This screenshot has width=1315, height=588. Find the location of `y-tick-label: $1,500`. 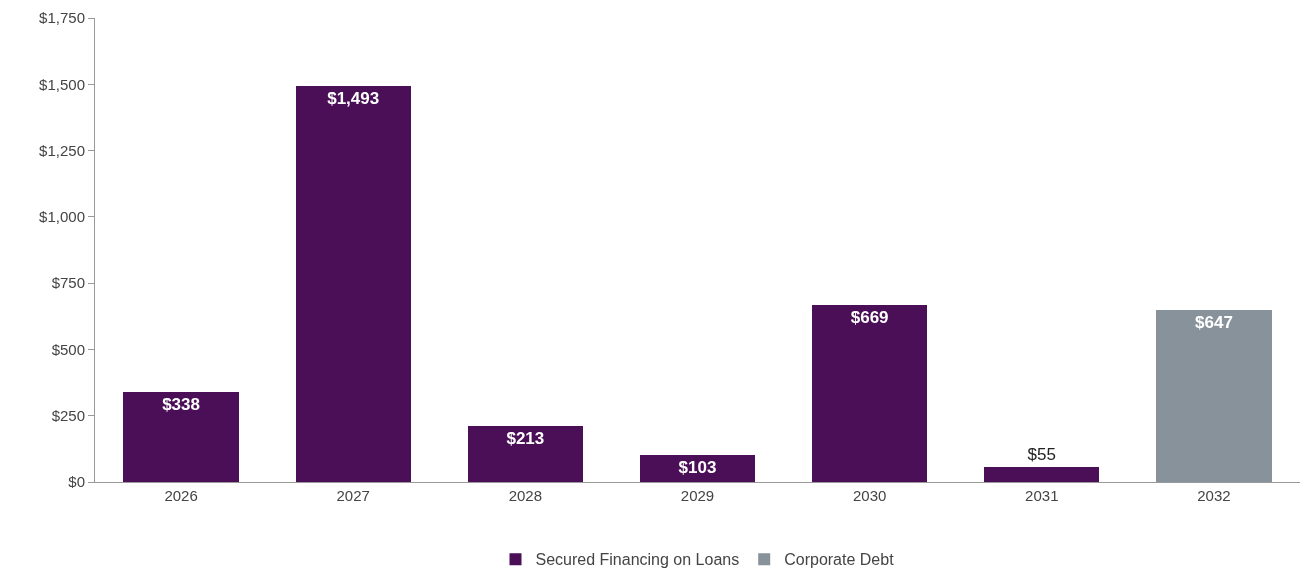

y-tick-label: $1,500 is located at coordinates (62, 84).